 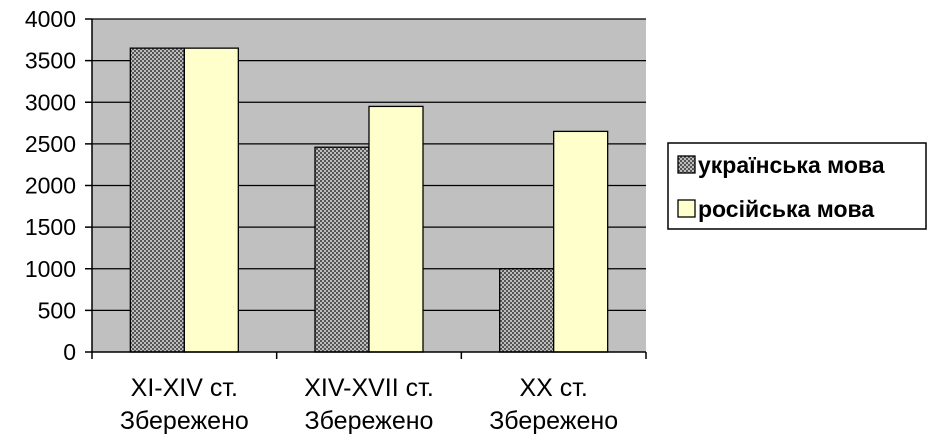 I want to click on legend: українська мова російська мова, so click(x=797, y=186).